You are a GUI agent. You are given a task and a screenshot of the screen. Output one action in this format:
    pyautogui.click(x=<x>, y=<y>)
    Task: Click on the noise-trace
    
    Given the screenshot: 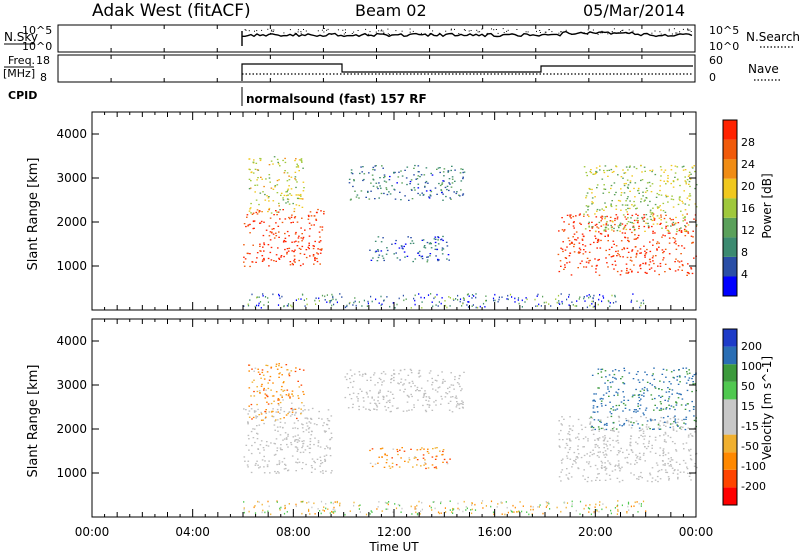 What is the action you would take?
    pyautogui.click(x=467, y=37)
    